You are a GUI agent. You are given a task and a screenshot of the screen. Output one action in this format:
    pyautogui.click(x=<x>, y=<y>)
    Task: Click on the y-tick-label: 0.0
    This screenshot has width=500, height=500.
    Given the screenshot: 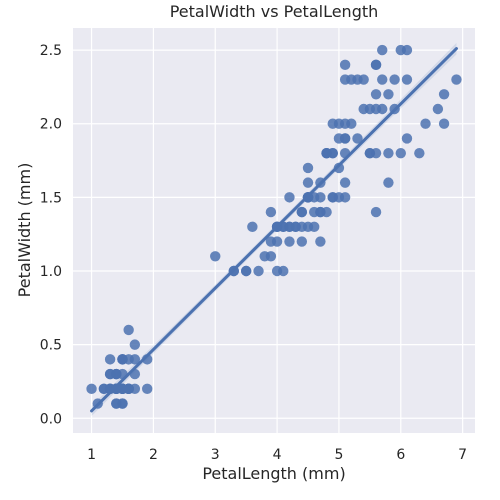 What is the action you would take?
    pyautogui.click(x=51, y=419)
    